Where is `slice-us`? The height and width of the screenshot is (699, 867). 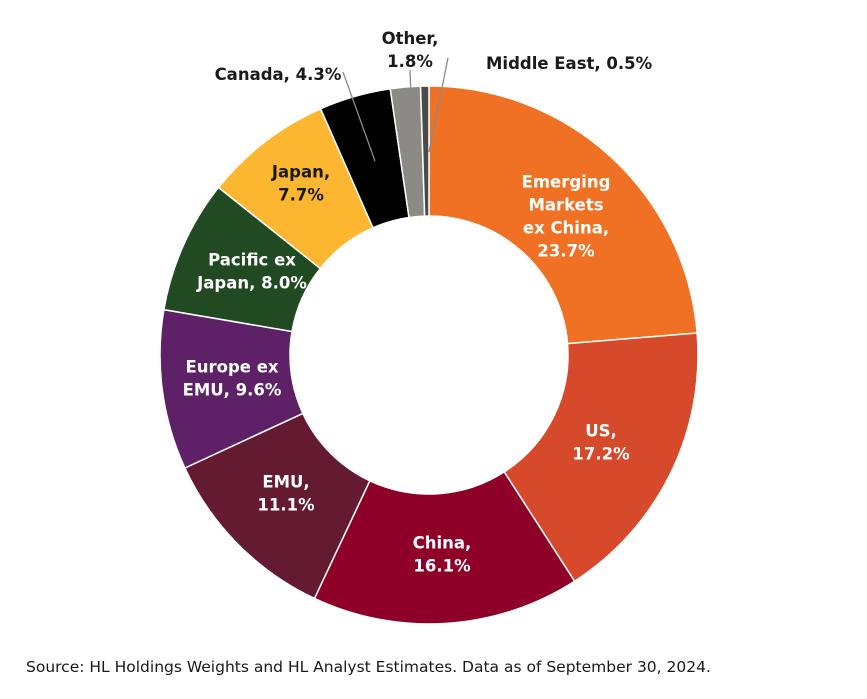 slice-us is located at coordinates (601, 457).